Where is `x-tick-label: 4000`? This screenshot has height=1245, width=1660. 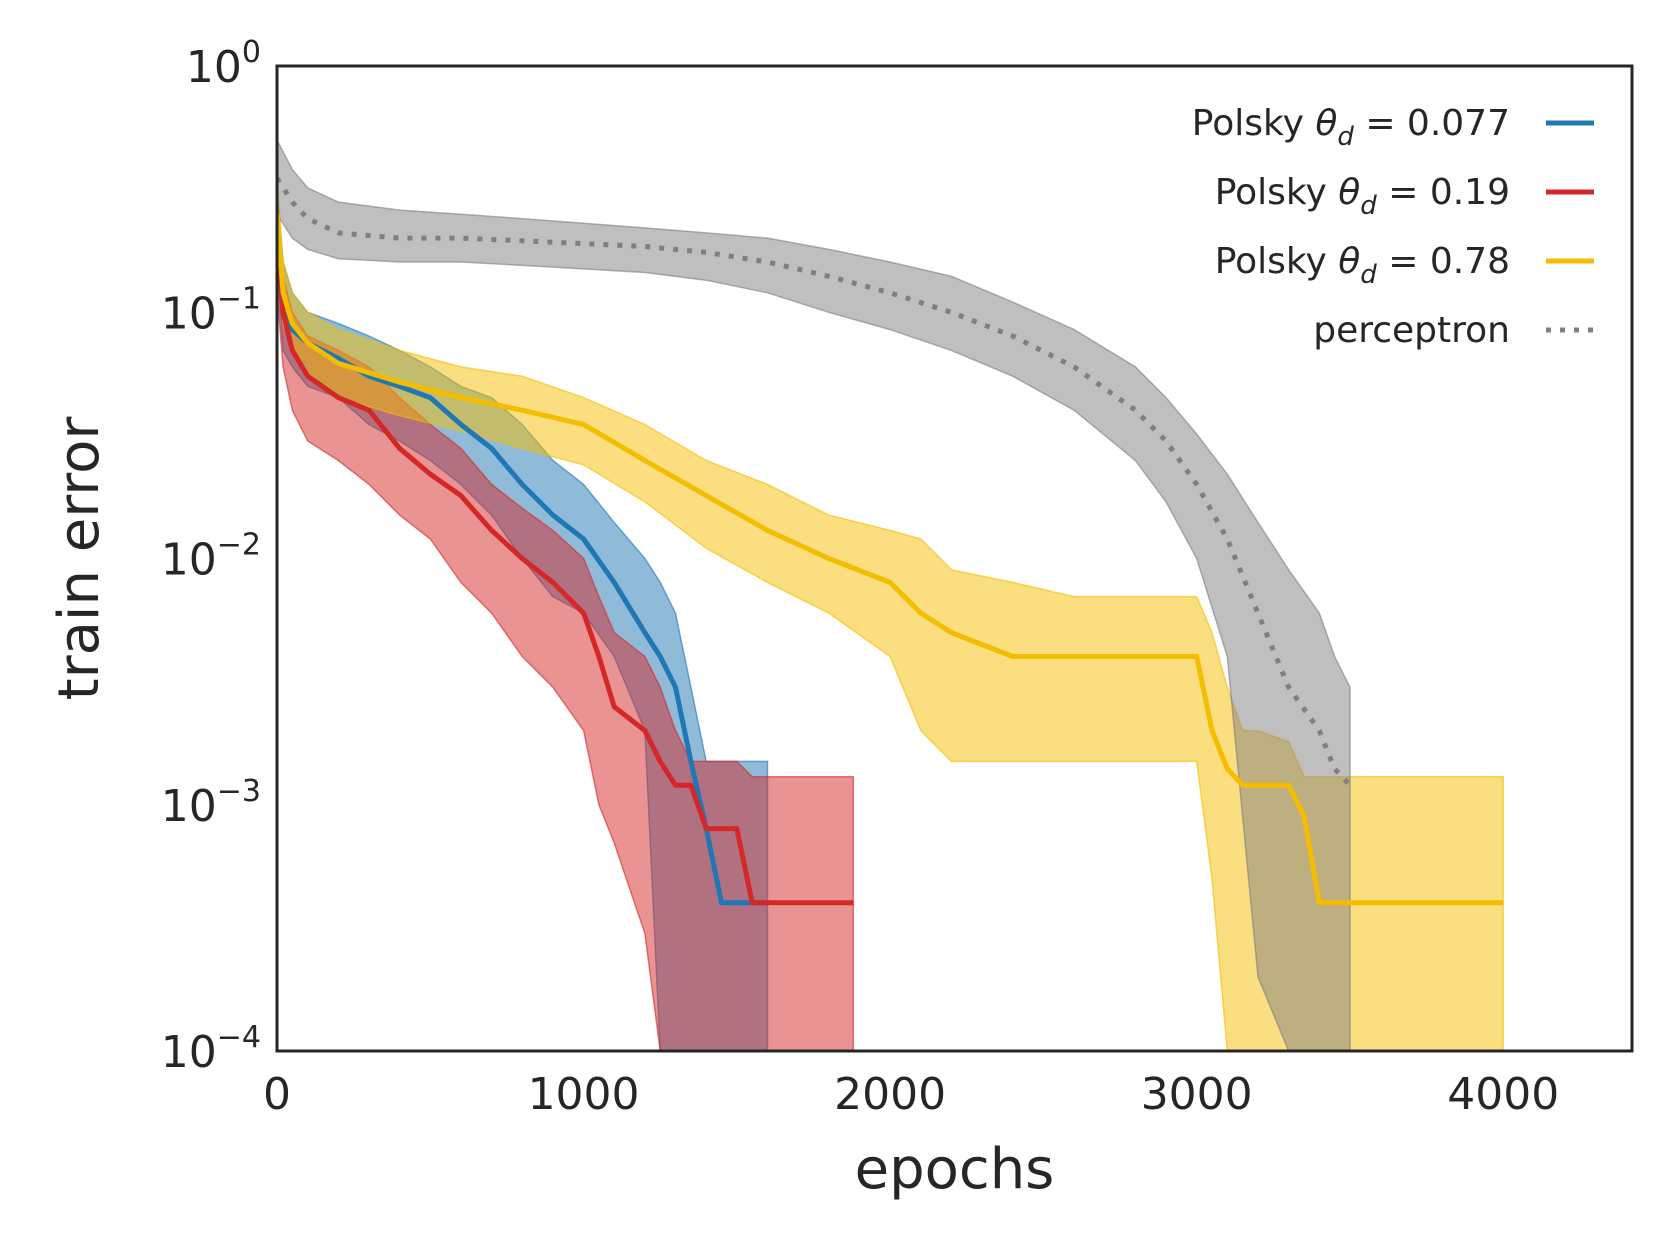 x-tick-label: 4000 is located at coordinates (1503, 1094).